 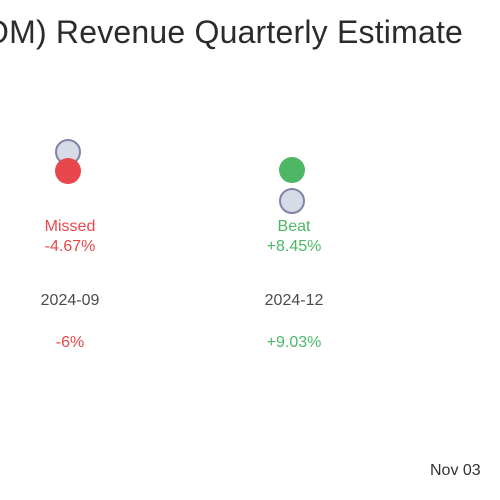 I want to click on estimate-marker, so click(x=292, y=201).